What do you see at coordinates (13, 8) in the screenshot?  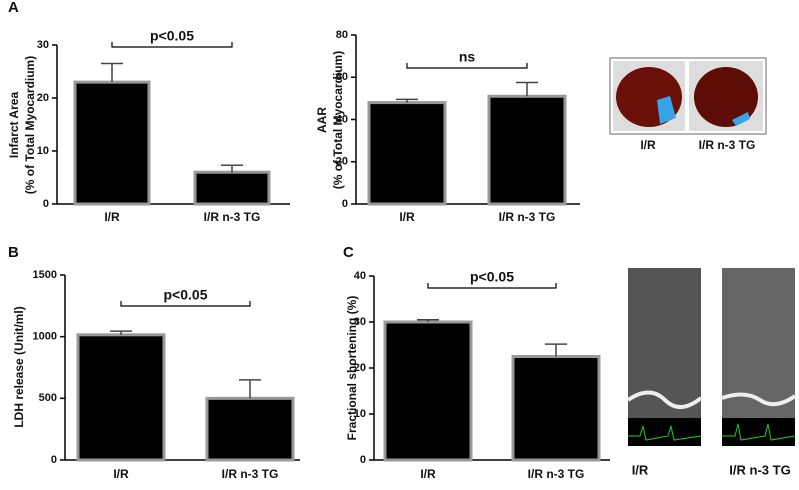 I see `panel-label: A` at bounding box center [13, 8].